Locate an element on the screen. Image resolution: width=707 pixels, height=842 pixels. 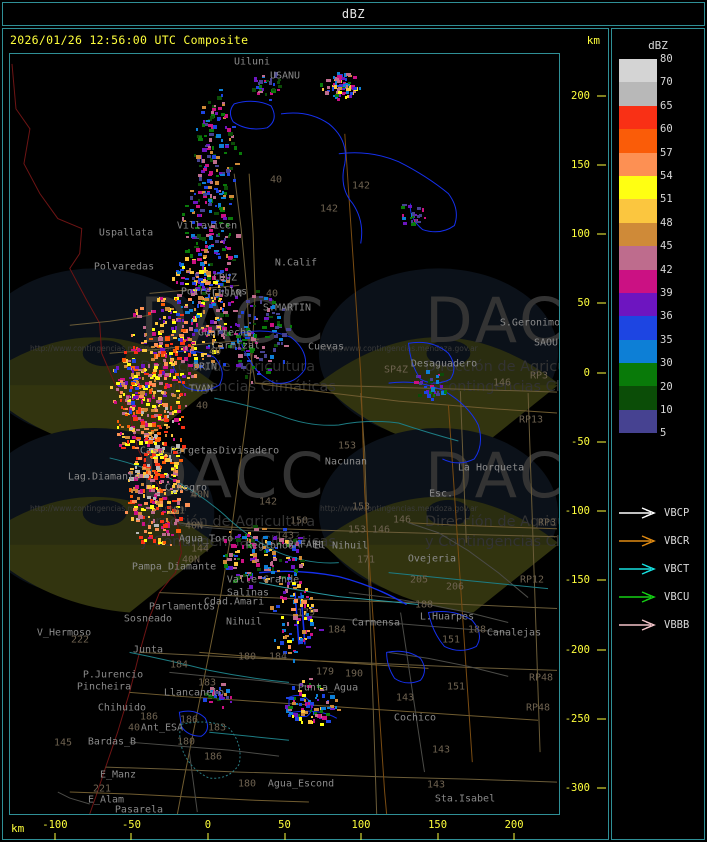
route-label: 144 is located at coordinates (200, 549).